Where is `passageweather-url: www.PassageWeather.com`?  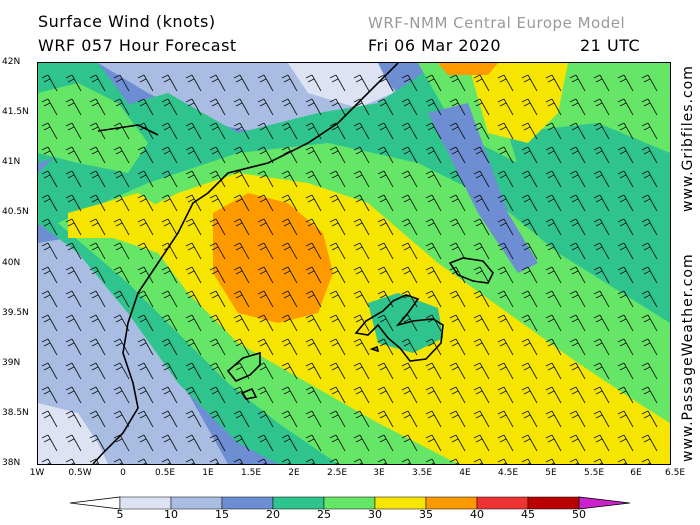
passageweather-url: www.PassageWeather.com is located at coordinates (688, 357).